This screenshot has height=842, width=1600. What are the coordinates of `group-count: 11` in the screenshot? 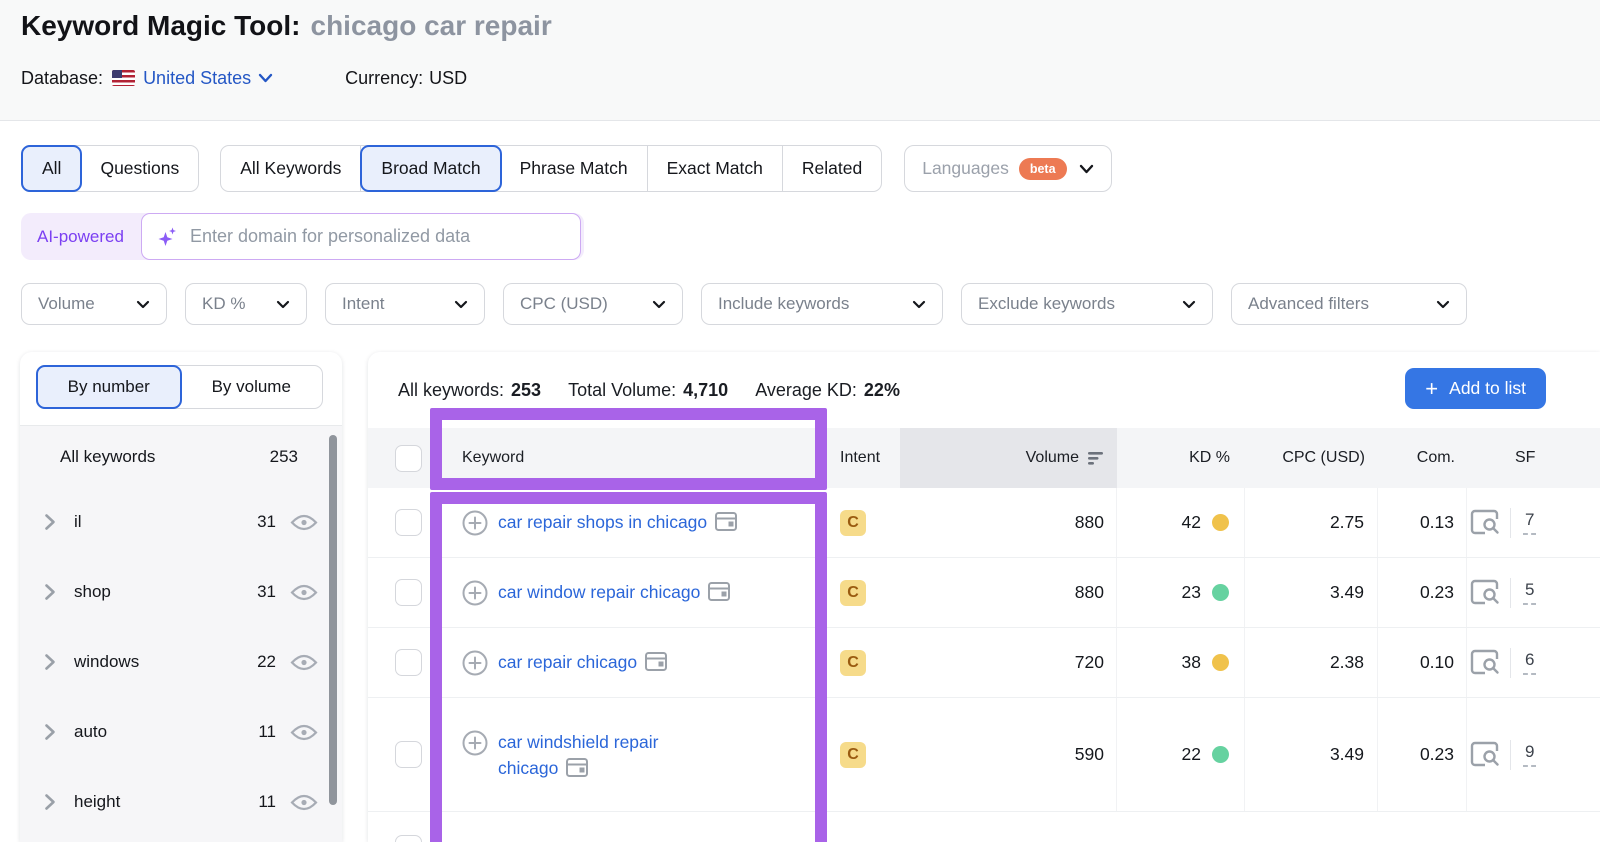 It's located at (267, 731).